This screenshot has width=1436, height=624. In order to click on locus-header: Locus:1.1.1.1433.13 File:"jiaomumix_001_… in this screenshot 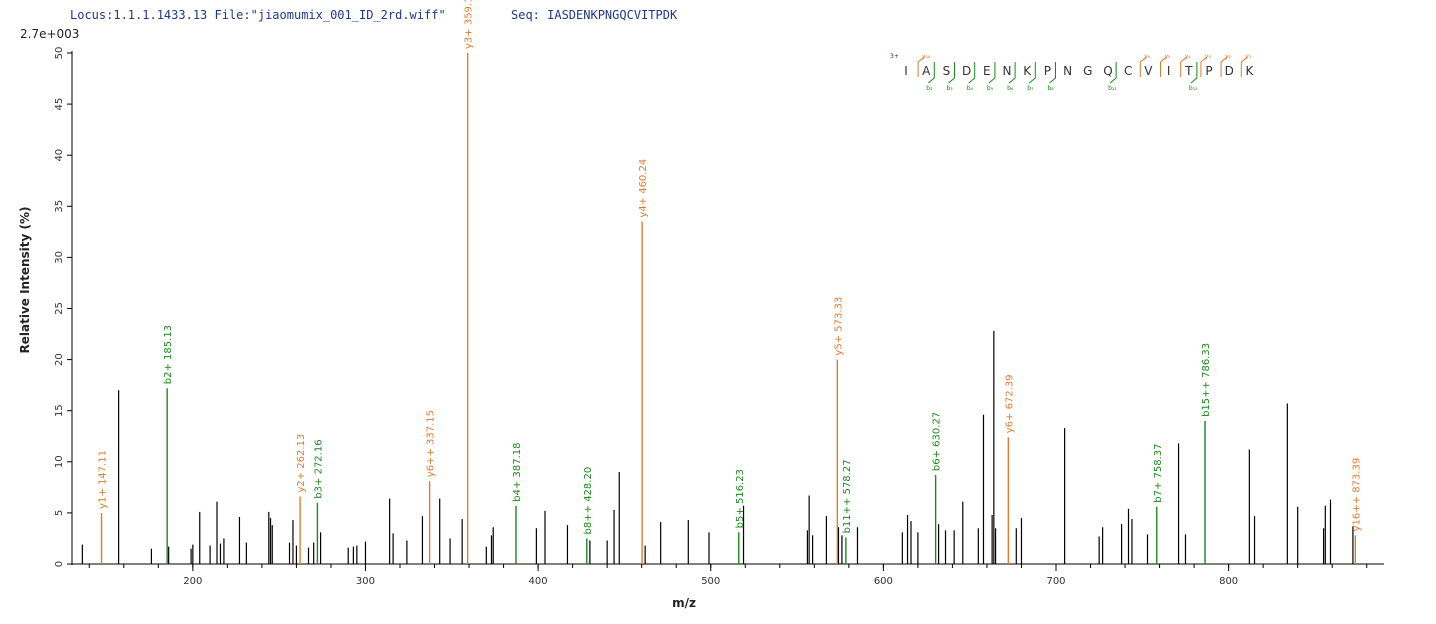, I will do `click(258, 15)`.